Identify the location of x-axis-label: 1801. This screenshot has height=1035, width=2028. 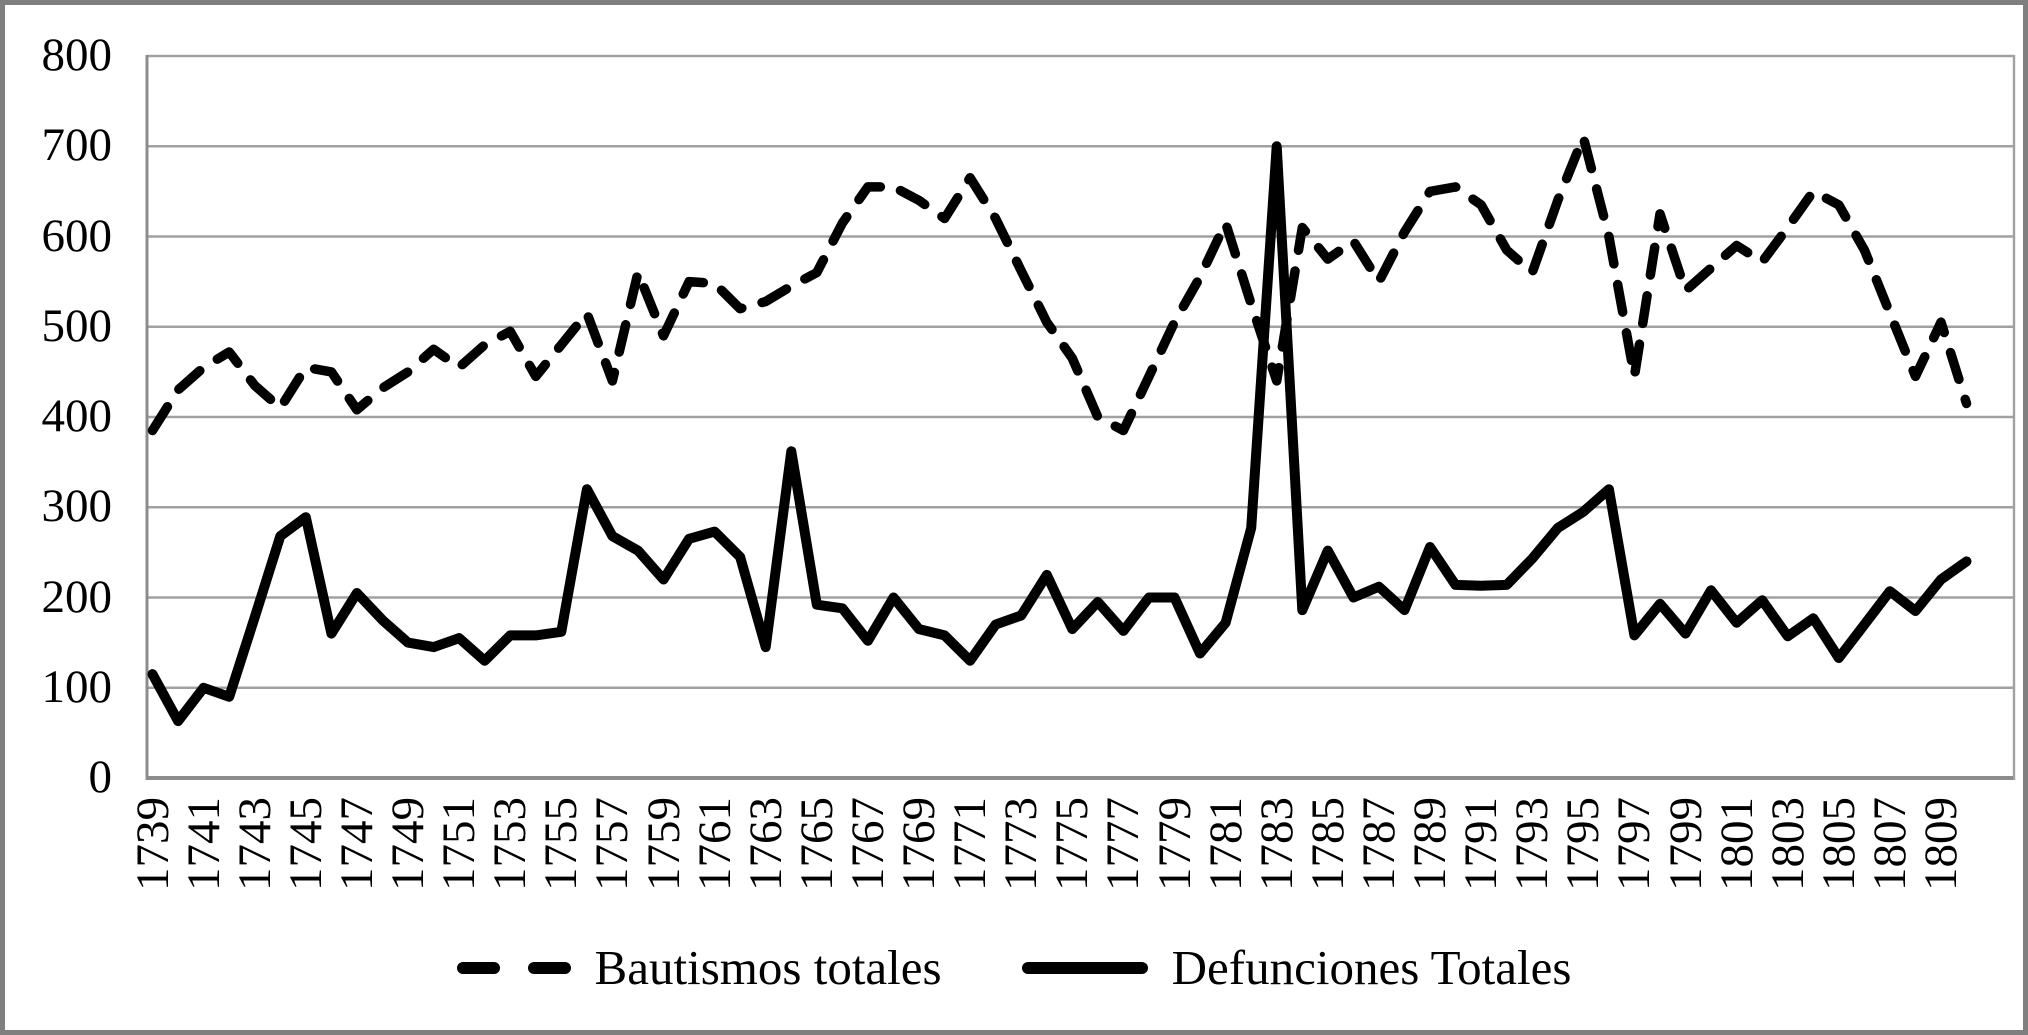
(1736, 844).